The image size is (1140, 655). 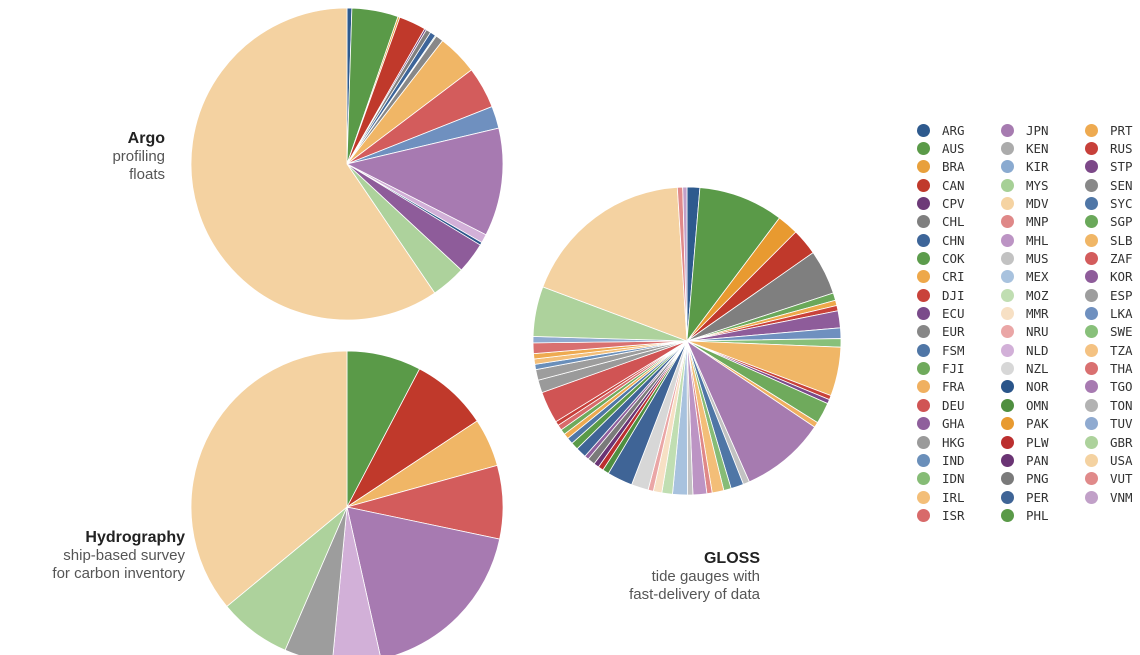 I want to click on gloss-pie, so click(x=687, y=341).